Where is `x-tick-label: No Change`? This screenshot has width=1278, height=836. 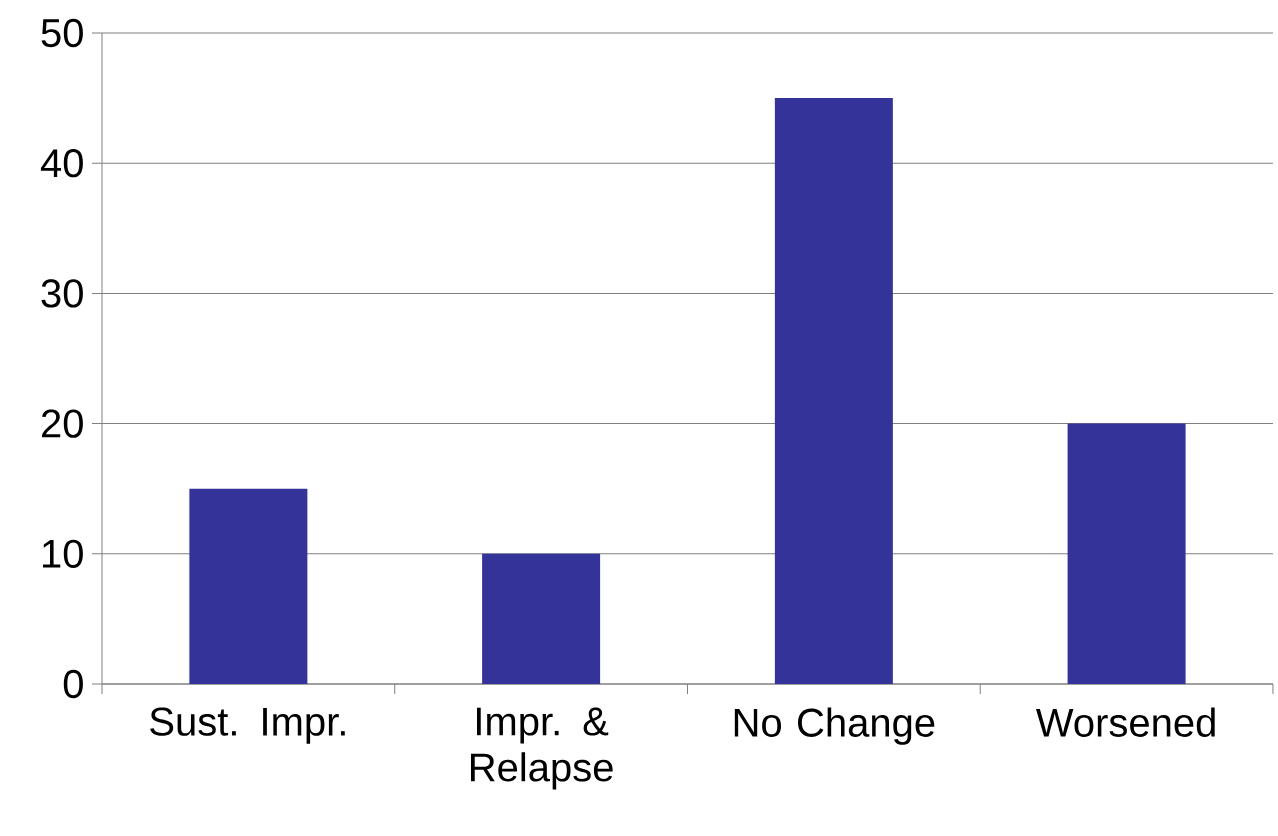
x-tick-label: No Change is located at coordinates (834, 726).